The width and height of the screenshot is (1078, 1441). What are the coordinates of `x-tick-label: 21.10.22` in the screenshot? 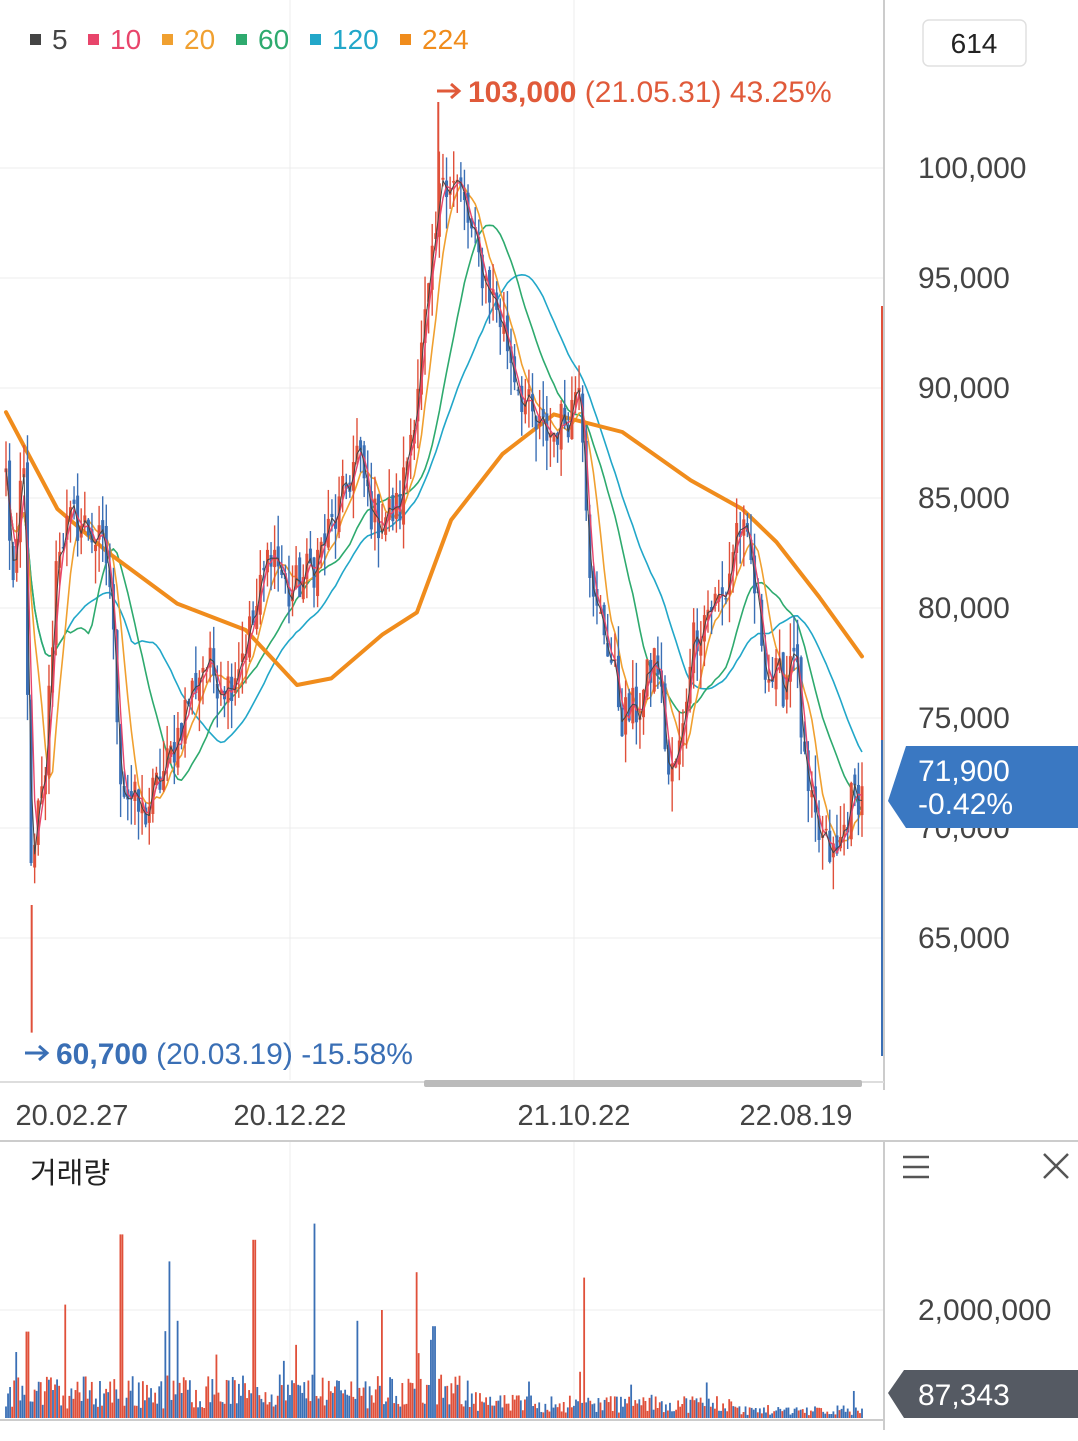 It's located at (574, 1116).